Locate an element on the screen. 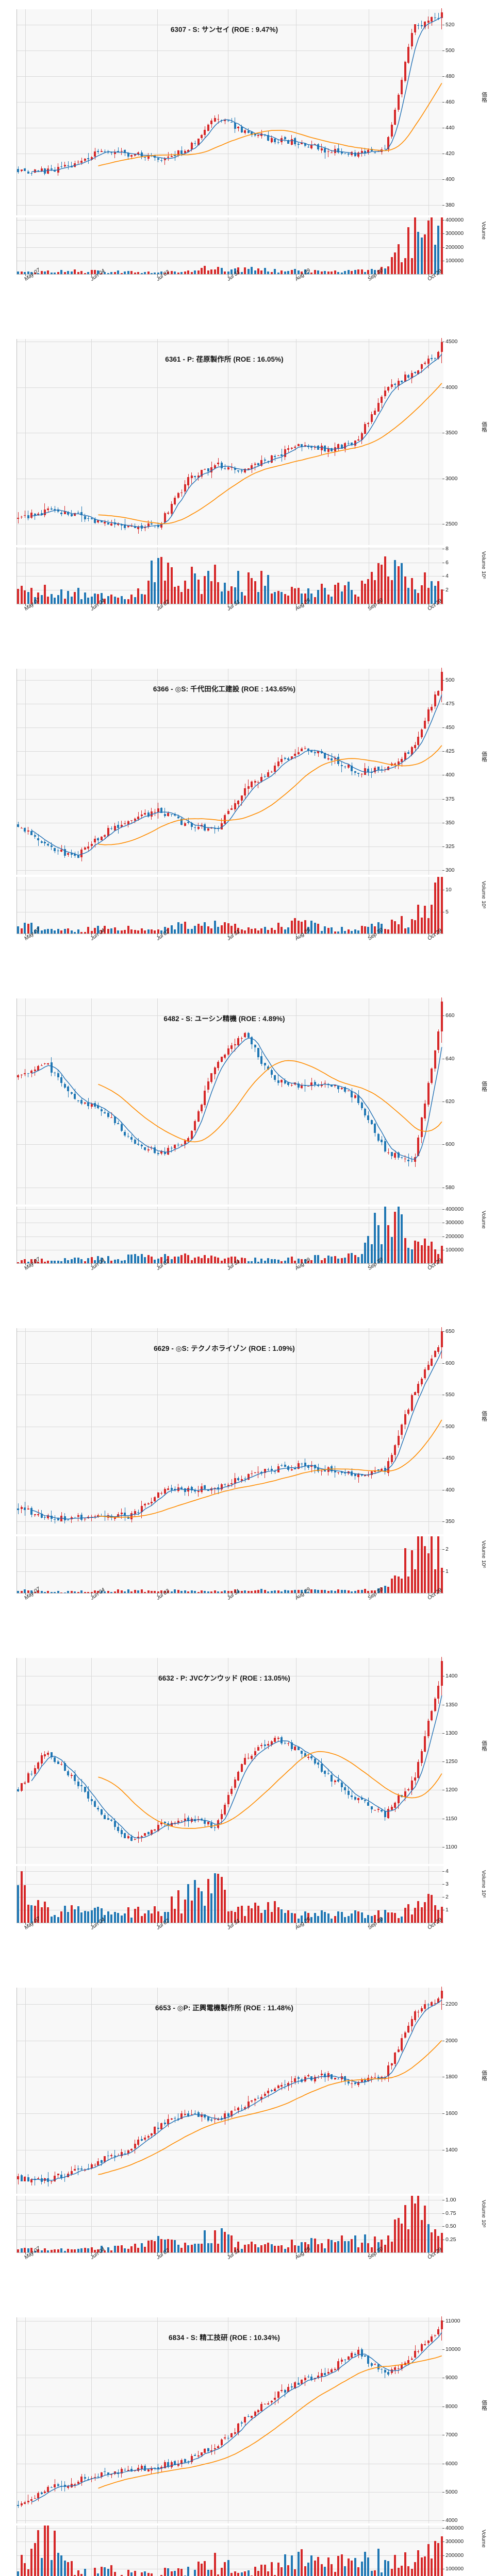  price-axis-tick: 620 is located at coordinates (448, 1101).